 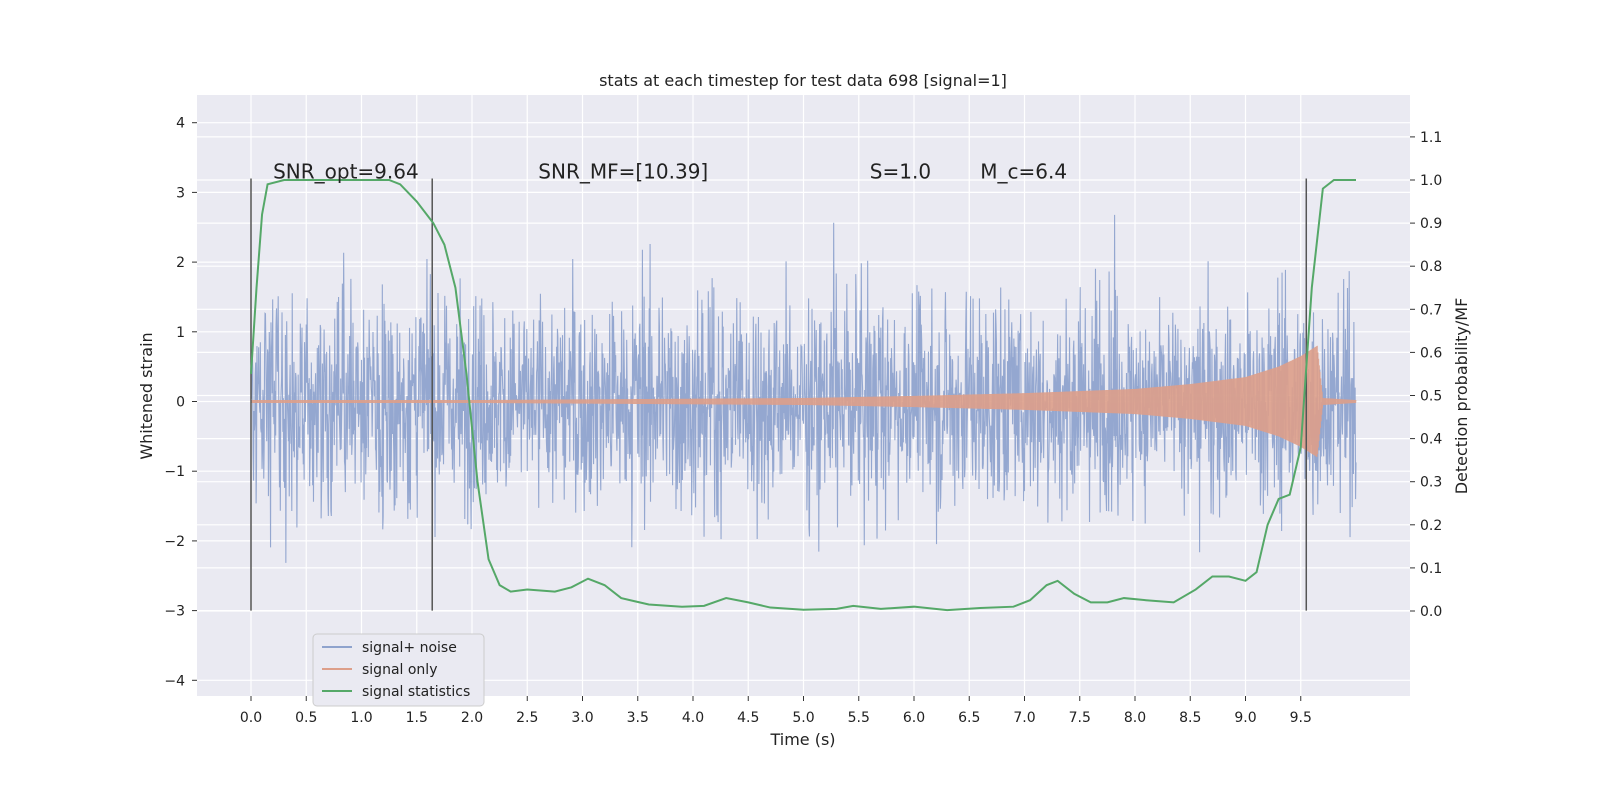 What do you see at coordinates (1431, 526) in the screenshot?
I see `y-right-tick-label: 0.2` at bounding box center [1431, 526].